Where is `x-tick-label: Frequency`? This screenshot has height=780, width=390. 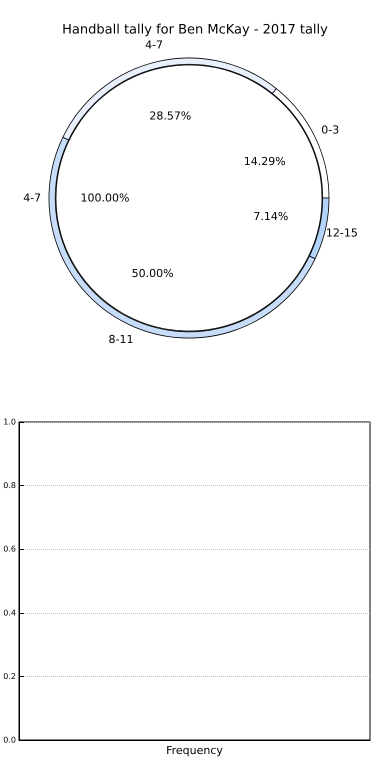
x-tick-label: Frequency is located at coordinates (195, 750).